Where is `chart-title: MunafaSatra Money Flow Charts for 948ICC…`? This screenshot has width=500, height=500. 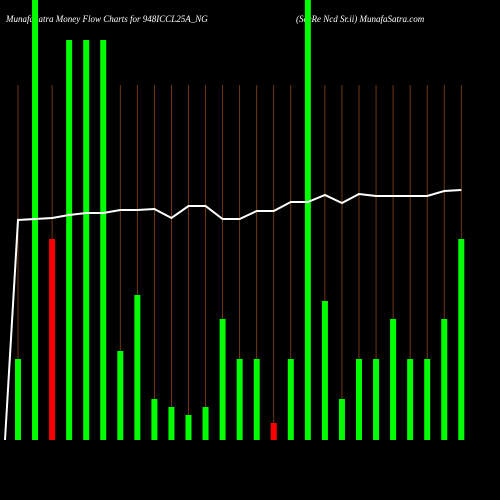 chart-title: MunafaSatra Money Flow Charts for 948ICC… is located at coordinates (106, 19).